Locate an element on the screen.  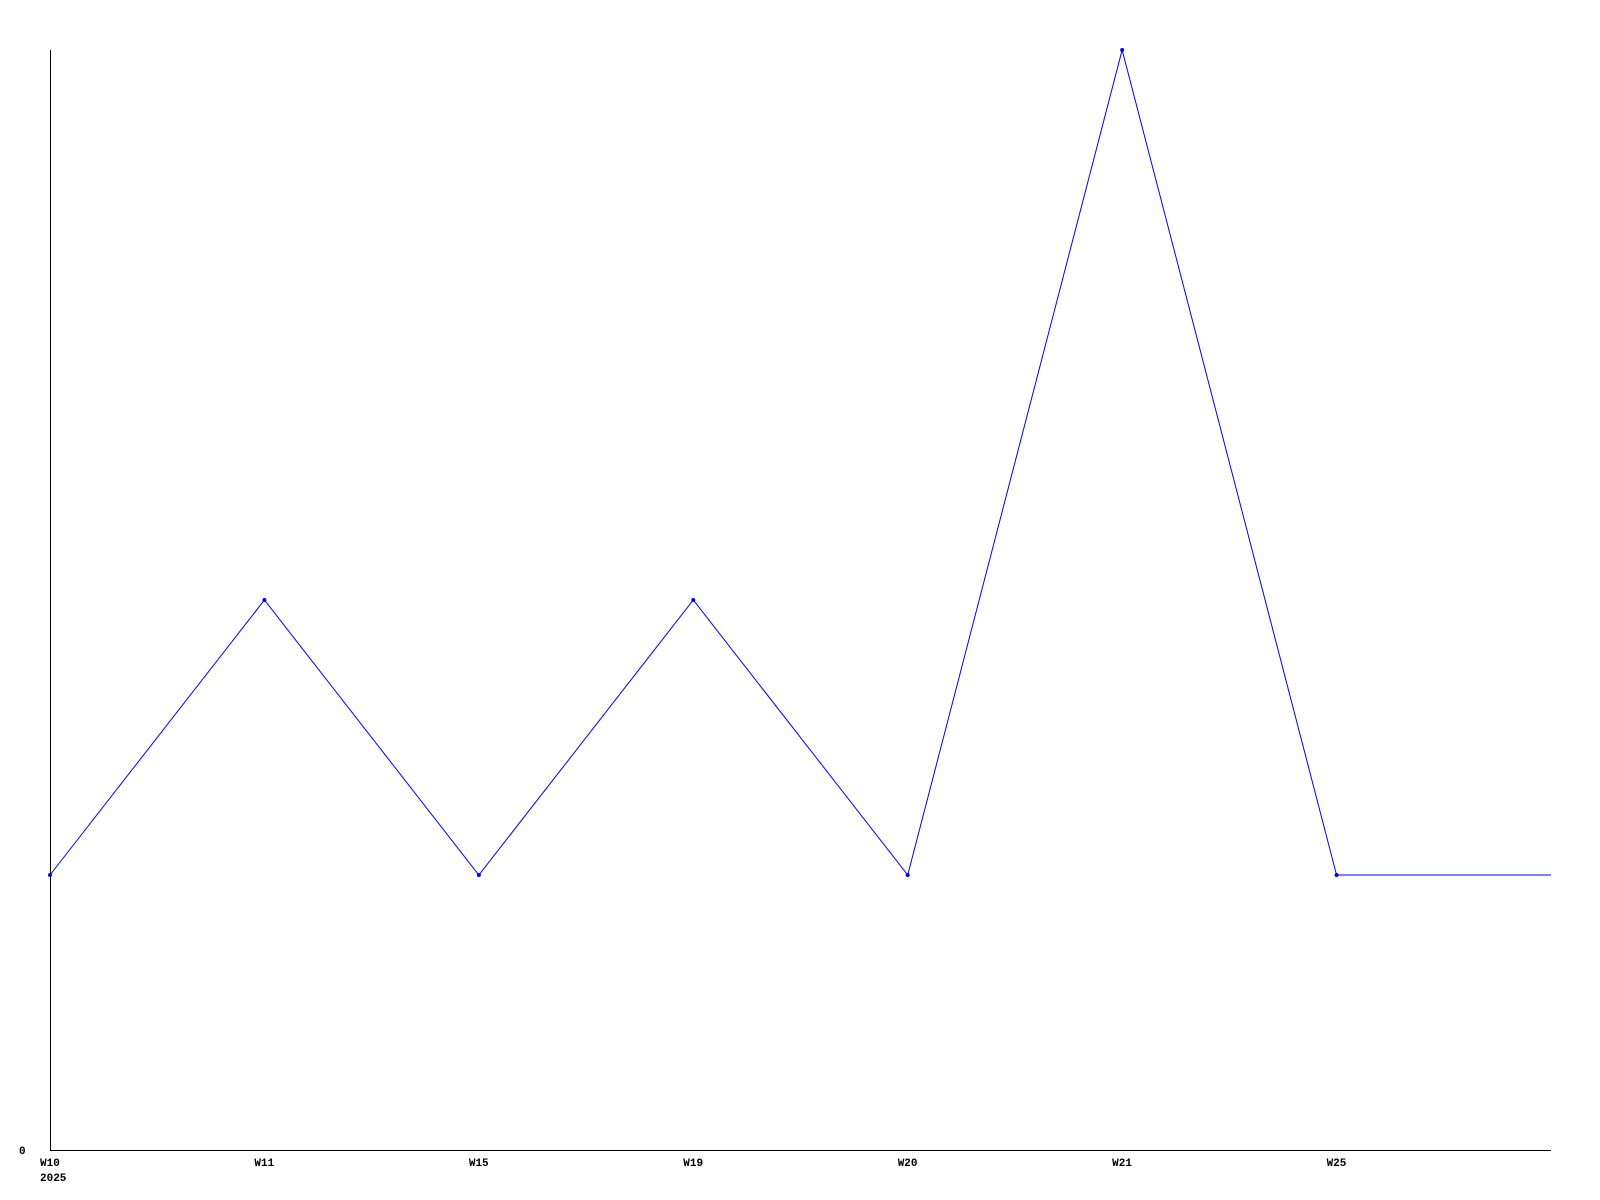
x-tick-label: W25 is located at coordinates (1337, 1164).